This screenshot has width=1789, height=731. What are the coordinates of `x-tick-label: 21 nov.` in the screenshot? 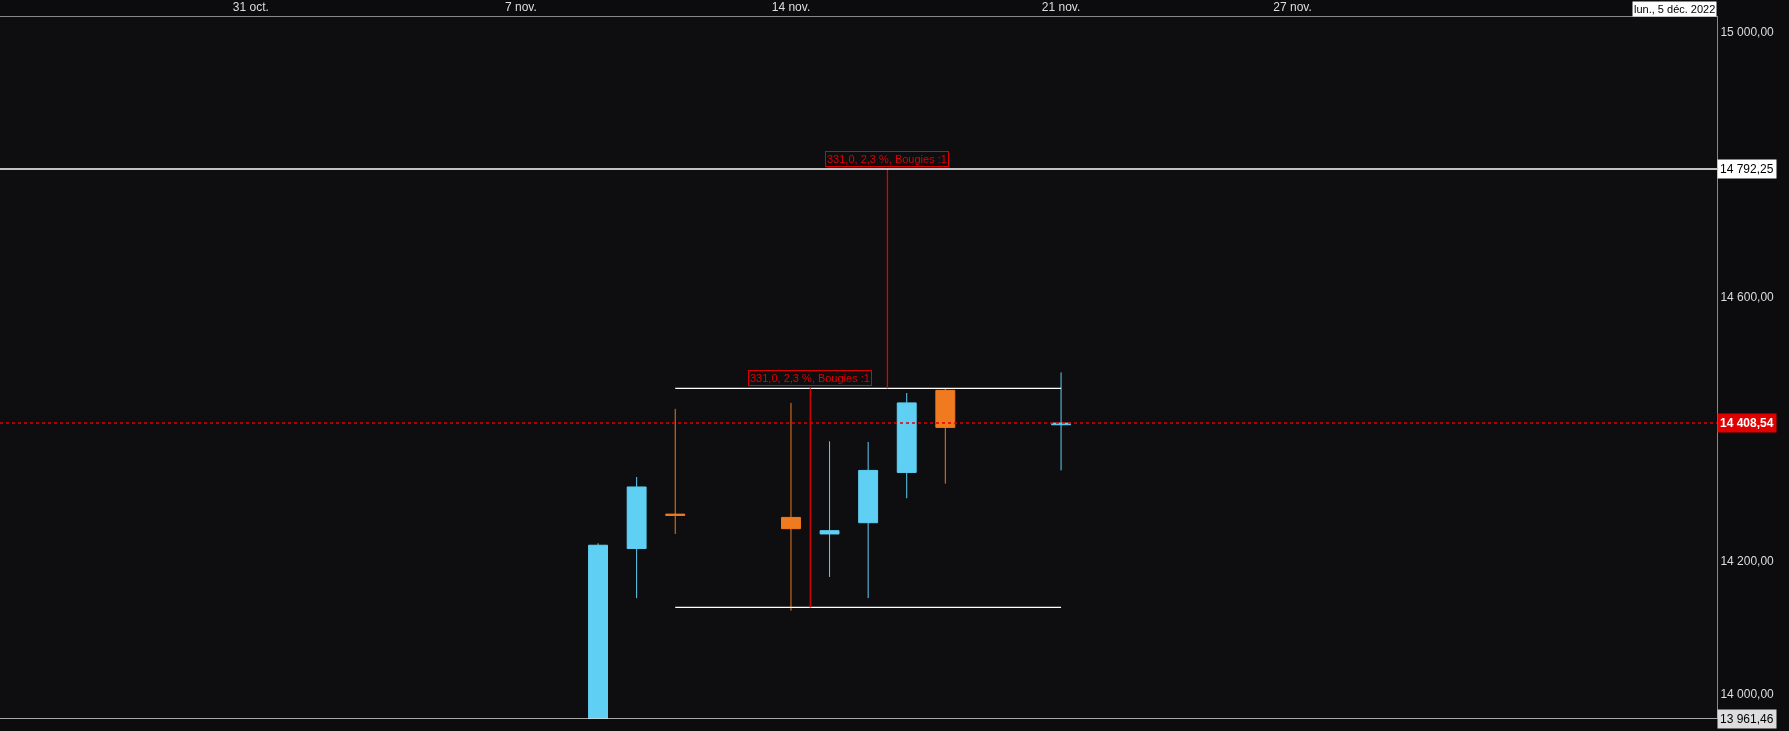 It's located at (1061, 7).